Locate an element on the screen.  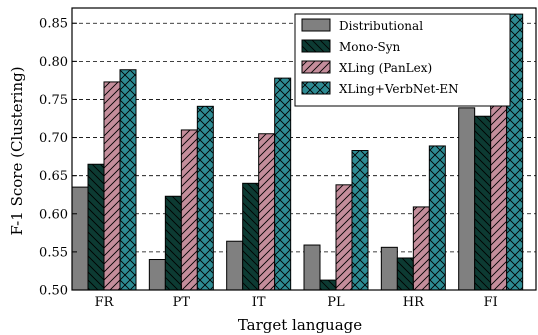
legend-label: Distributional is located at coordinates (381, 26).